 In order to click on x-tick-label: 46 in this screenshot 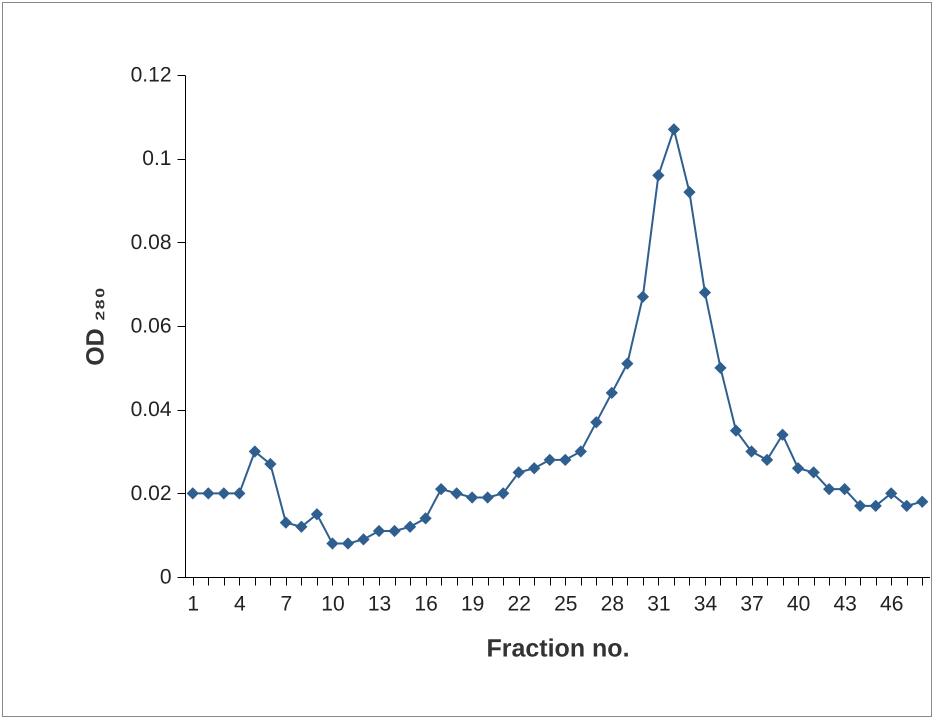, I will do `click(892, 604)`.